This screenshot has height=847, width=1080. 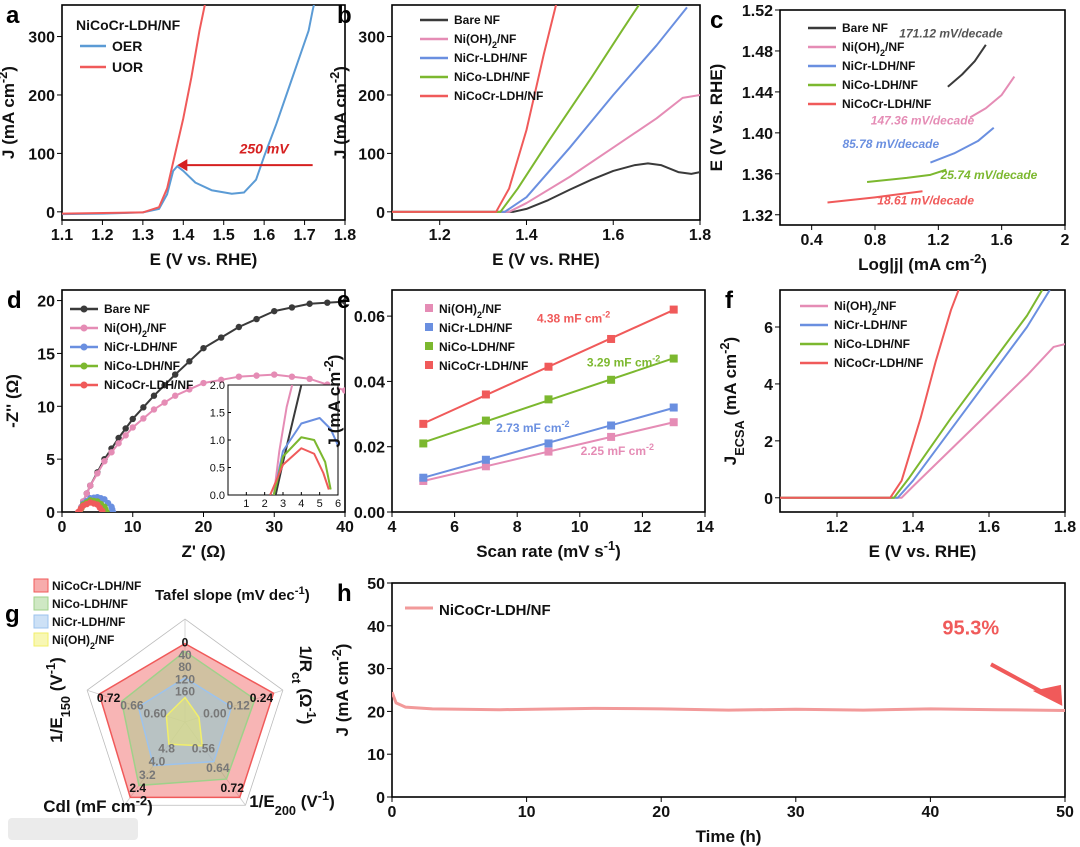 I want to click on x-tick-label: 5, so click(x=320, y=504).